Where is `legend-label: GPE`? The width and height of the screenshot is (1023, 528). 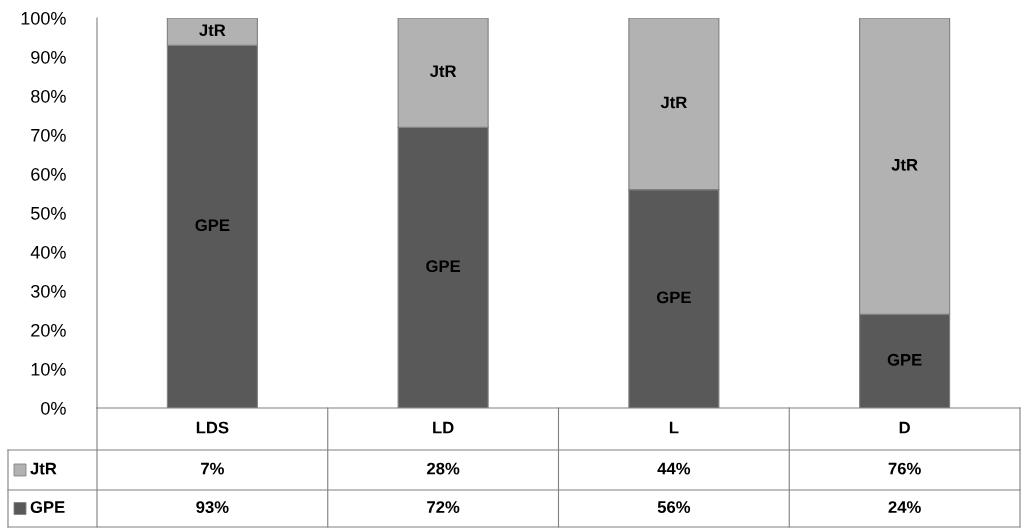
legend-label: GPE is located at coordinates (47, 507).